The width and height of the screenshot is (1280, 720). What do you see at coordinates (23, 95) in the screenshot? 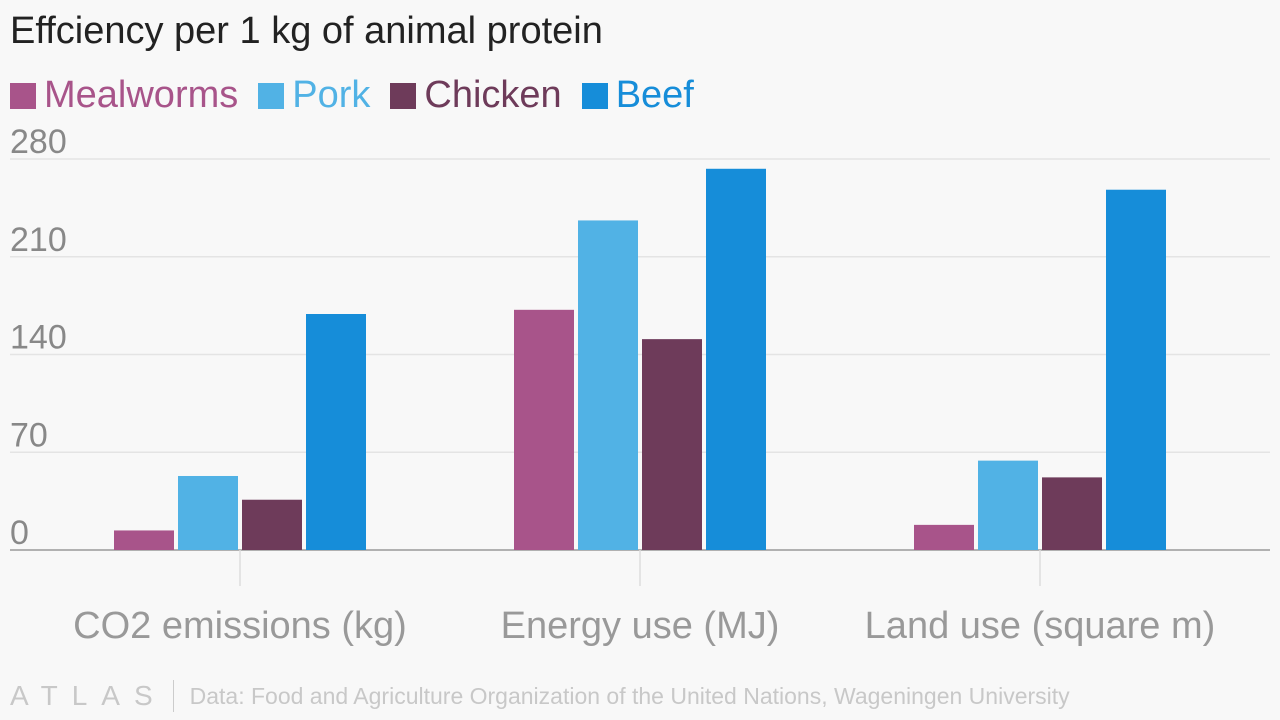
I see `legend-swatch-mealworms` at bounding box center [23, 95].